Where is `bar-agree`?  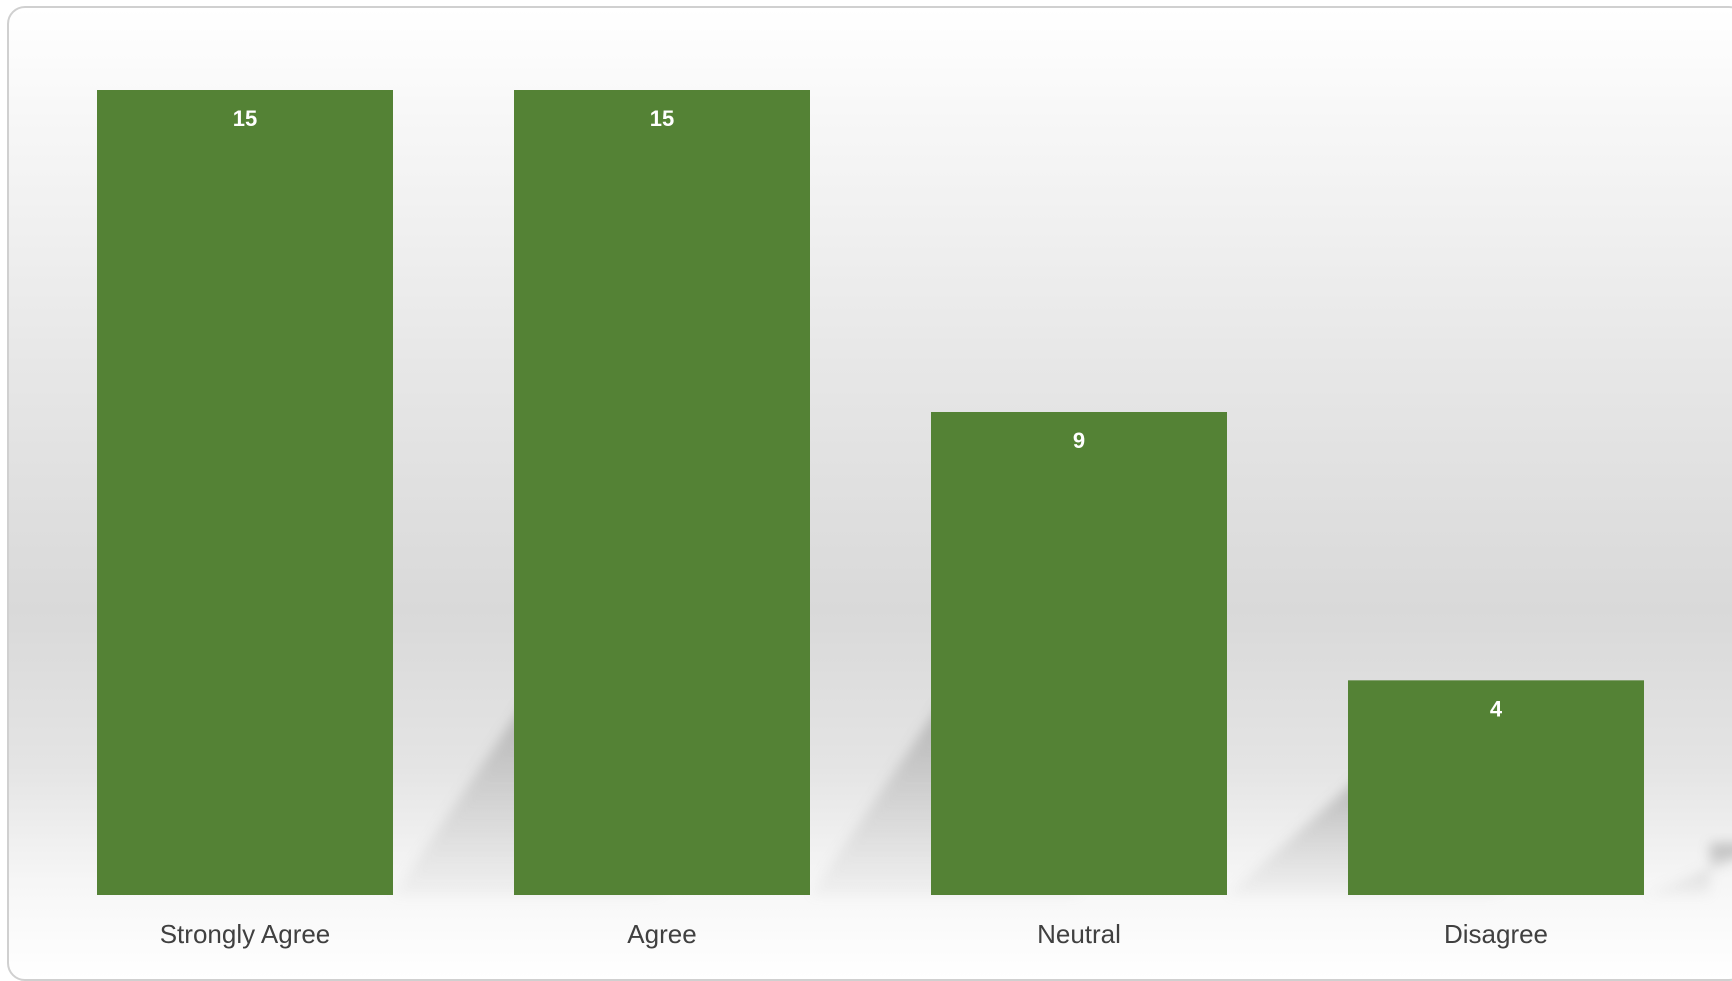
bar-agree is located at coordinates (662, 492).